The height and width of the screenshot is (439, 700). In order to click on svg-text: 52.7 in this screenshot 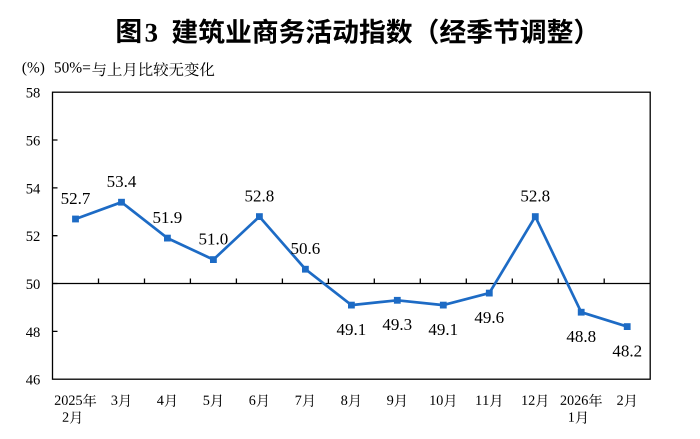, I will do `click(76, 198)`.